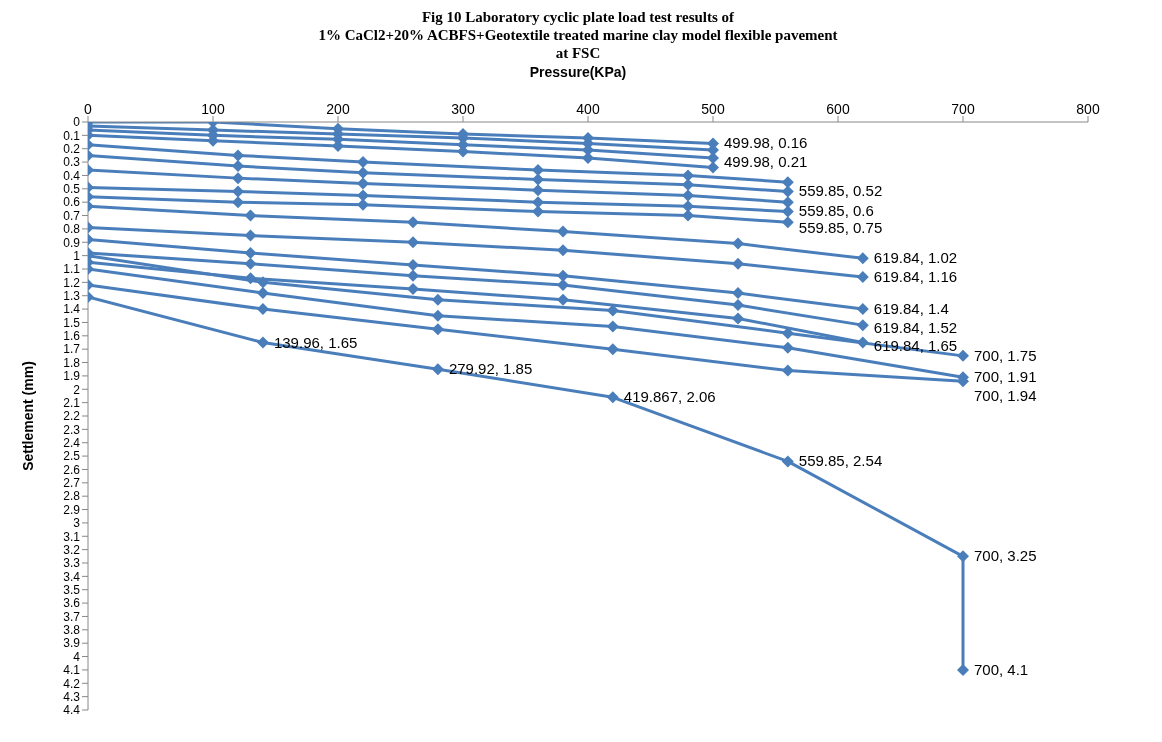 The image size is (1162, 742). What do you see at coordinates (213, 109) in the screenshot?
I see `x-tick-label: 100` at bounding box center [213, 109].